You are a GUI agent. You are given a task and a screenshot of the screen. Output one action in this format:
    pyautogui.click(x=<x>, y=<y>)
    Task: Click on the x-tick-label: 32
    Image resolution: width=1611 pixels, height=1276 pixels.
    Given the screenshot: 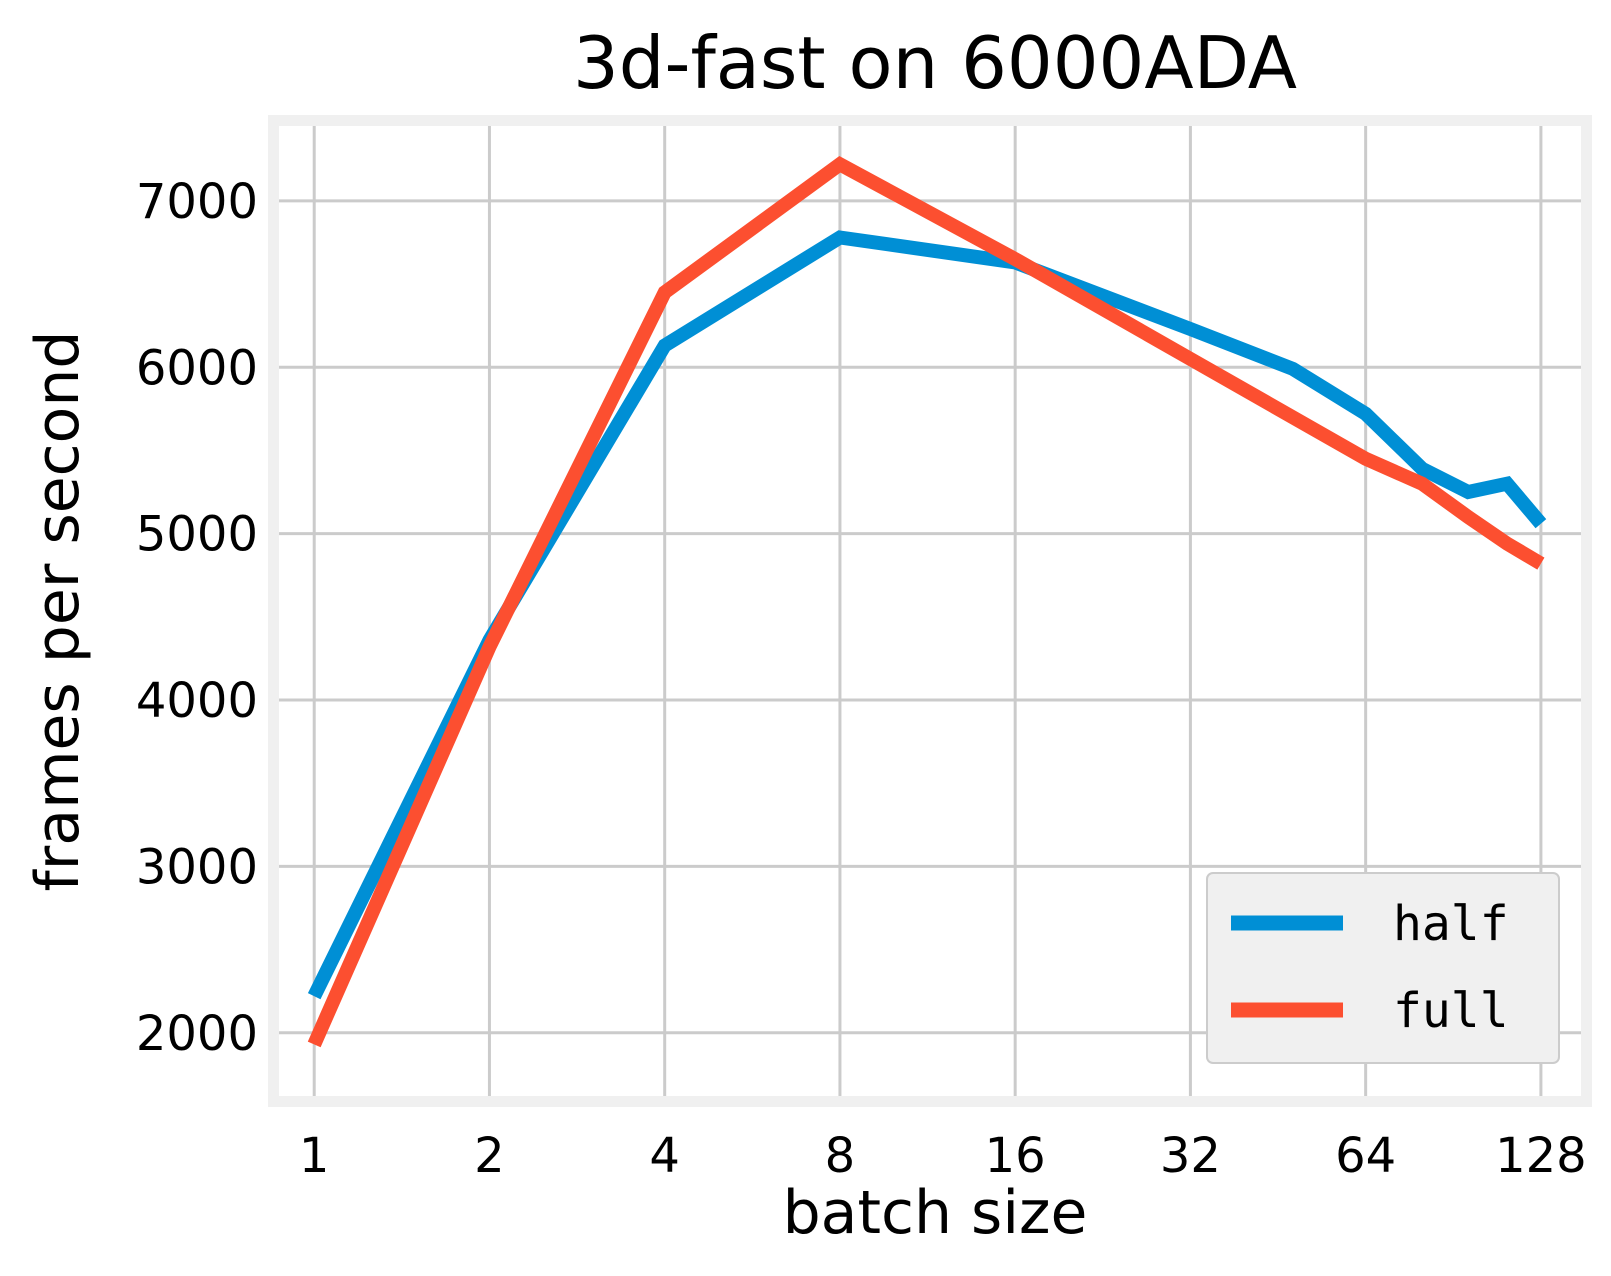 What is the action you would take?
    pyautogui.click(x=1190, y=1156)
    